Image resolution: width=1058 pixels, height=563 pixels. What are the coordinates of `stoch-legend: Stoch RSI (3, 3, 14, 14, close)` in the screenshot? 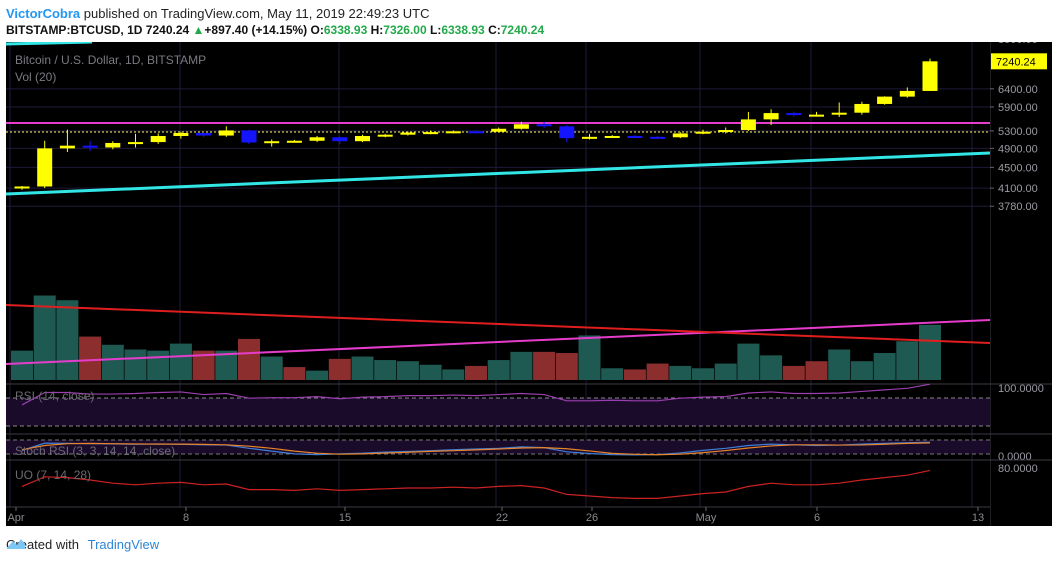 It's located at (95, 451).